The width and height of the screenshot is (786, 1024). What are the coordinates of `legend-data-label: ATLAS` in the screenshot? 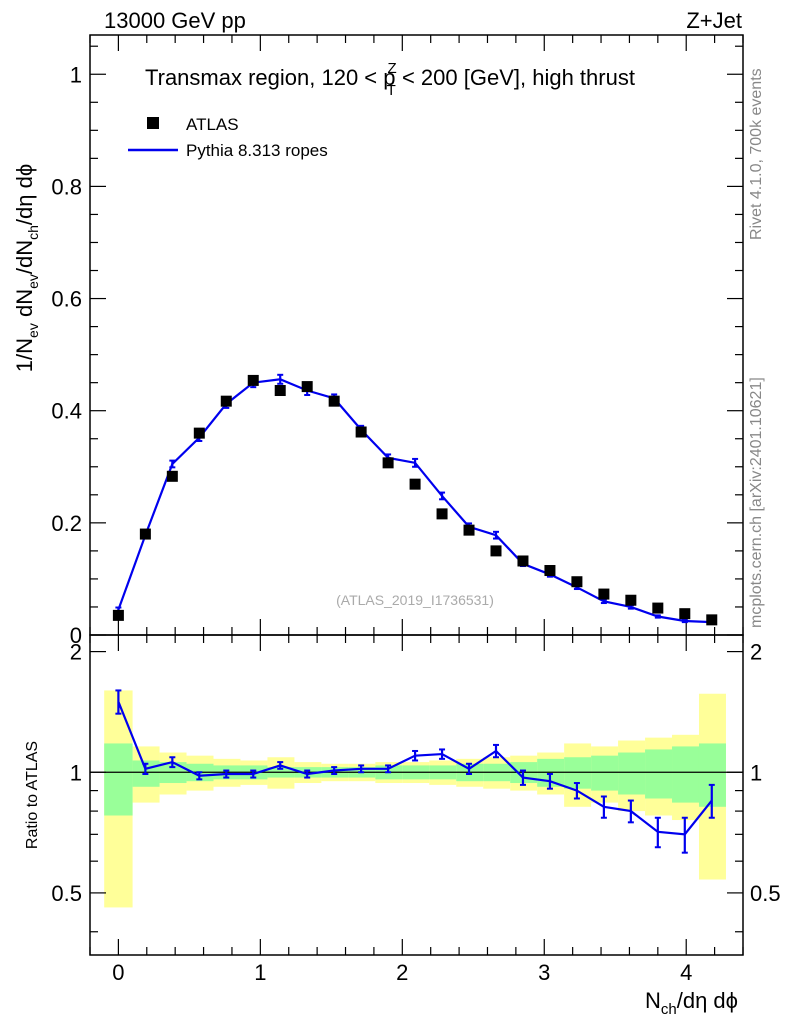 It's located at (212, 124).